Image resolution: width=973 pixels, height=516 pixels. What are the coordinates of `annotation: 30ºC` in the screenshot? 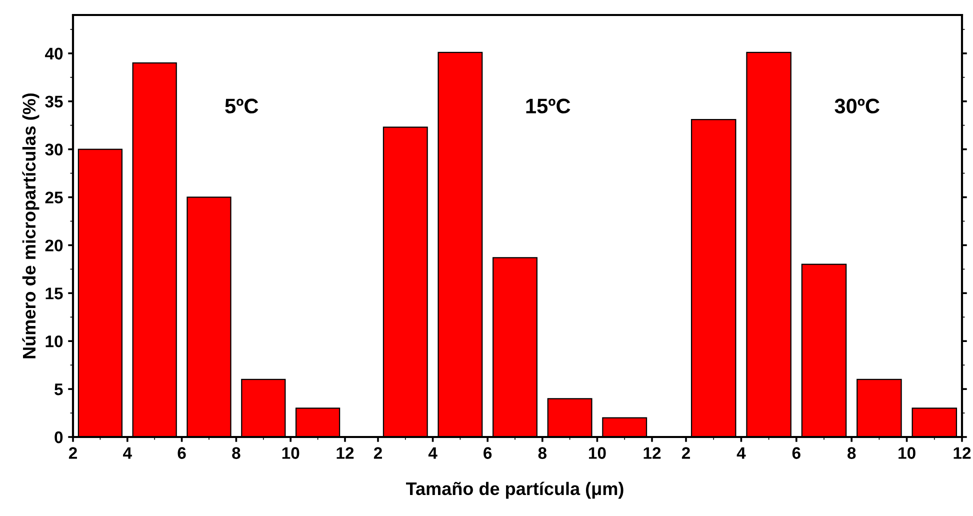 It's located at (857, 106).